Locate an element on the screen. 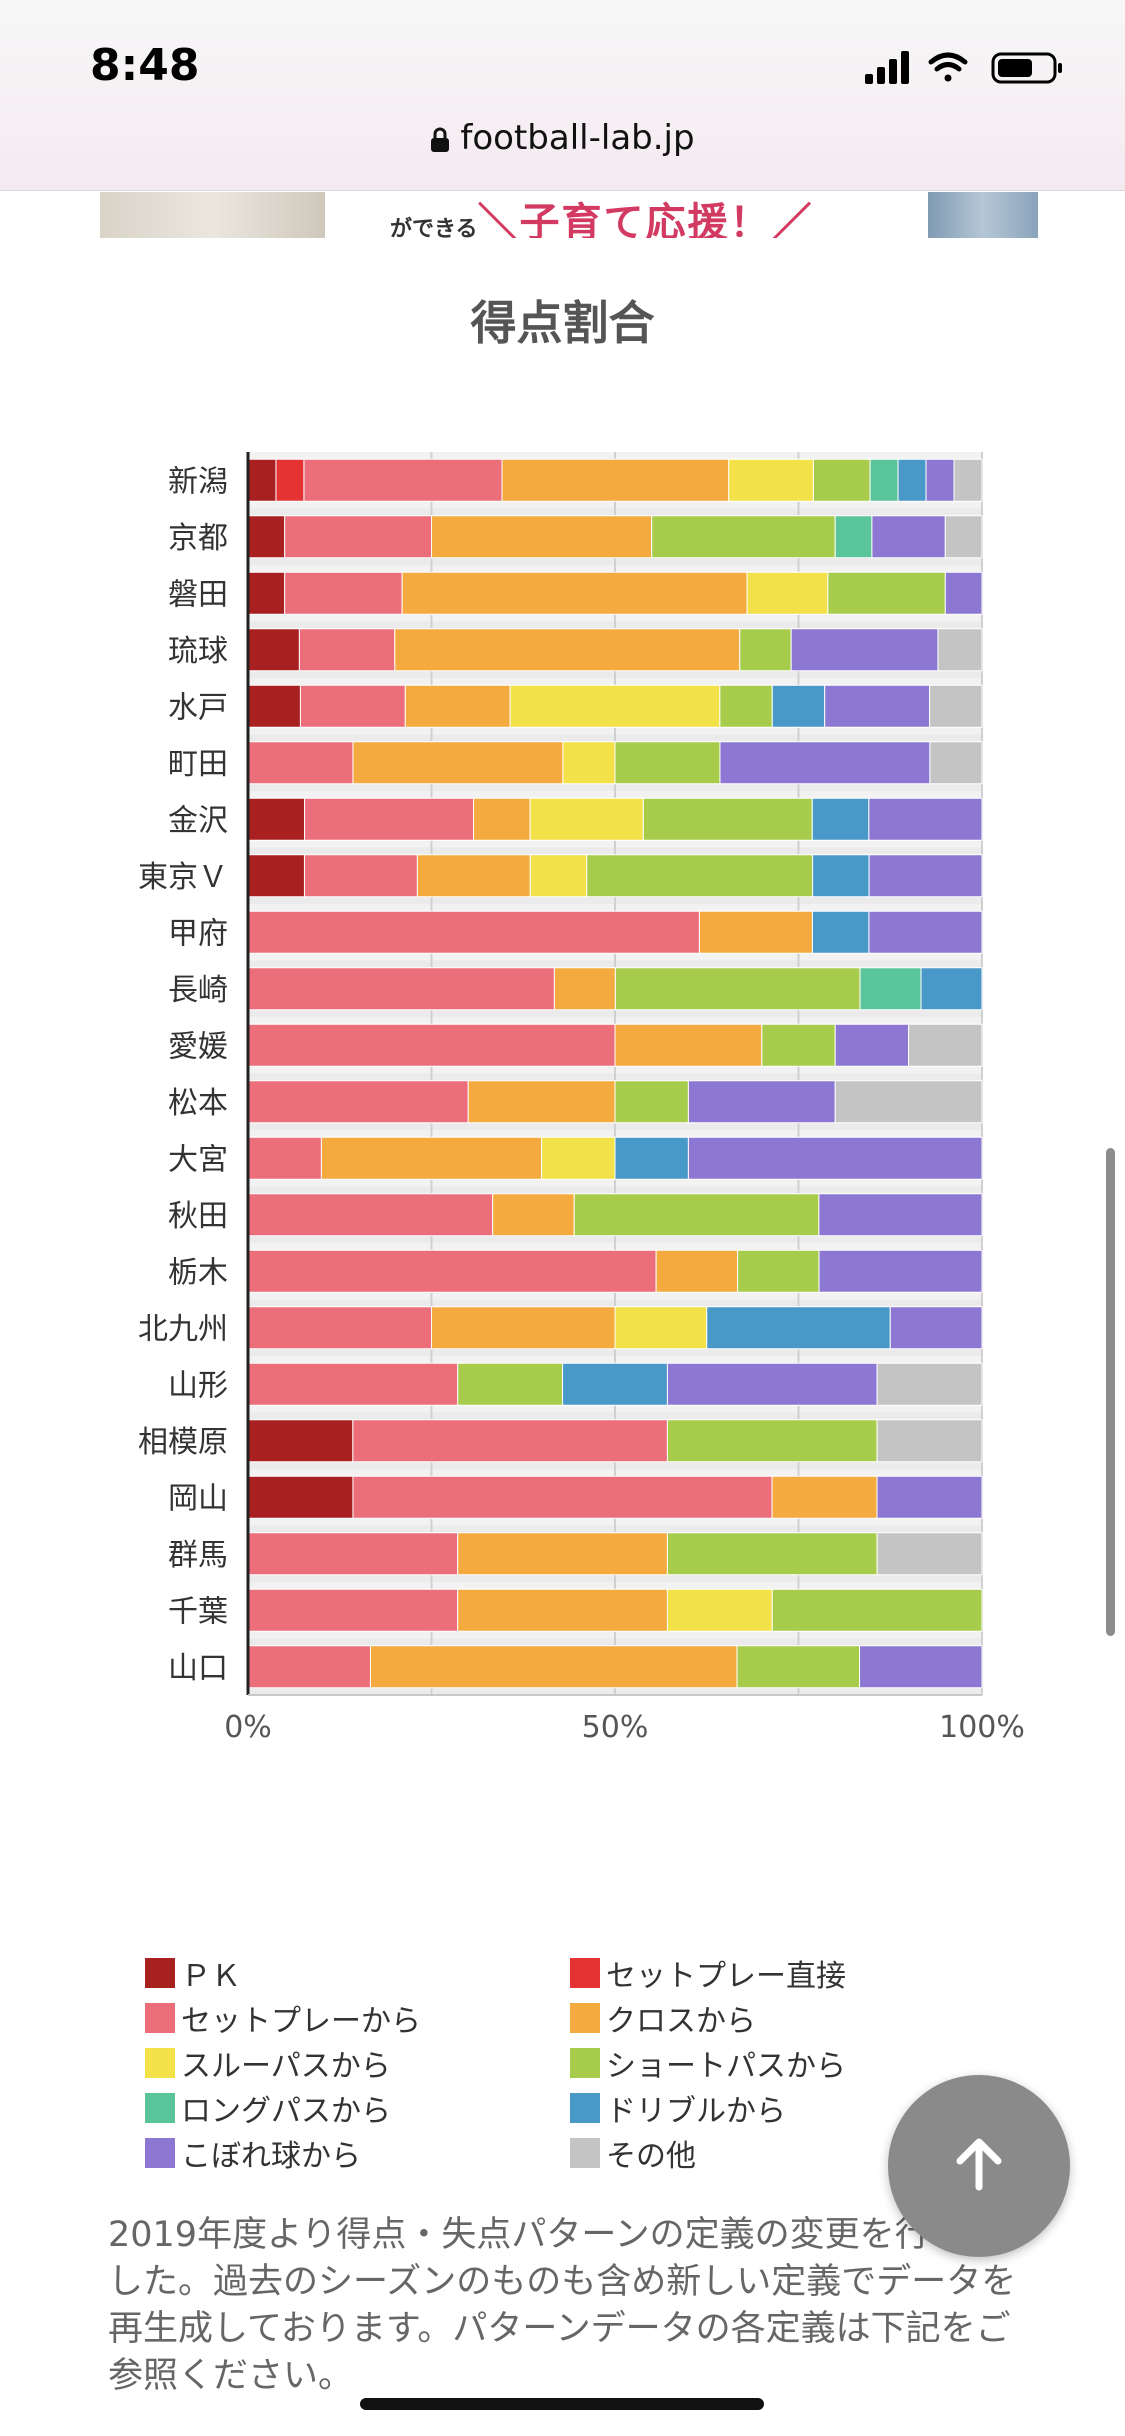  legend-item: ＰＫ is located at coordinates (193, 1973).